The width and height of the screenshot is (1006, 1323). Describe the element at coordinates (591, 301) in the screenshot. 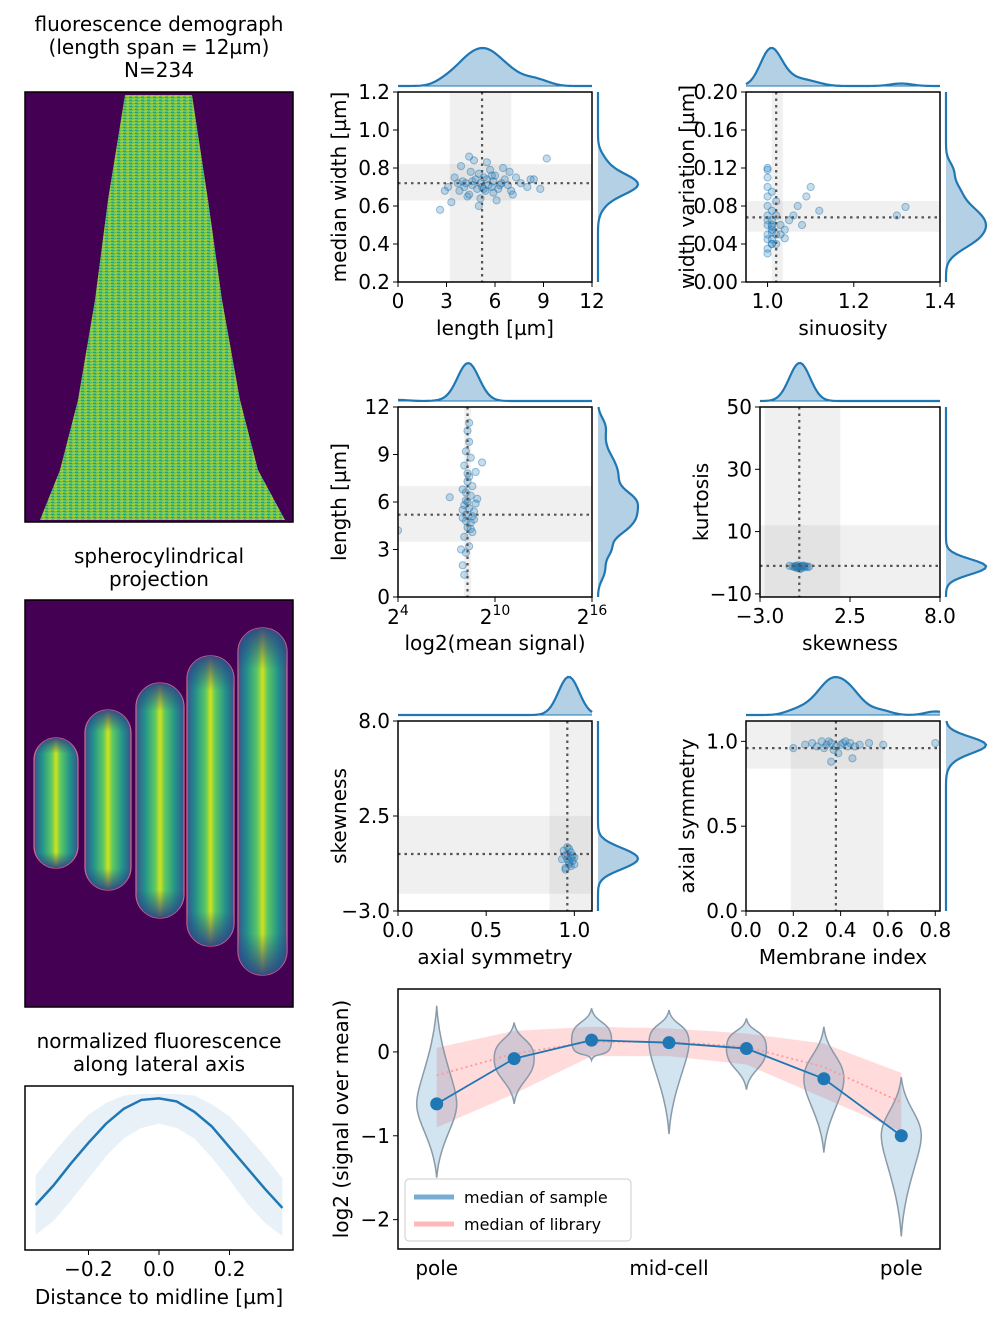

I see `width_vs_length-xtick-label: 12` at that location.